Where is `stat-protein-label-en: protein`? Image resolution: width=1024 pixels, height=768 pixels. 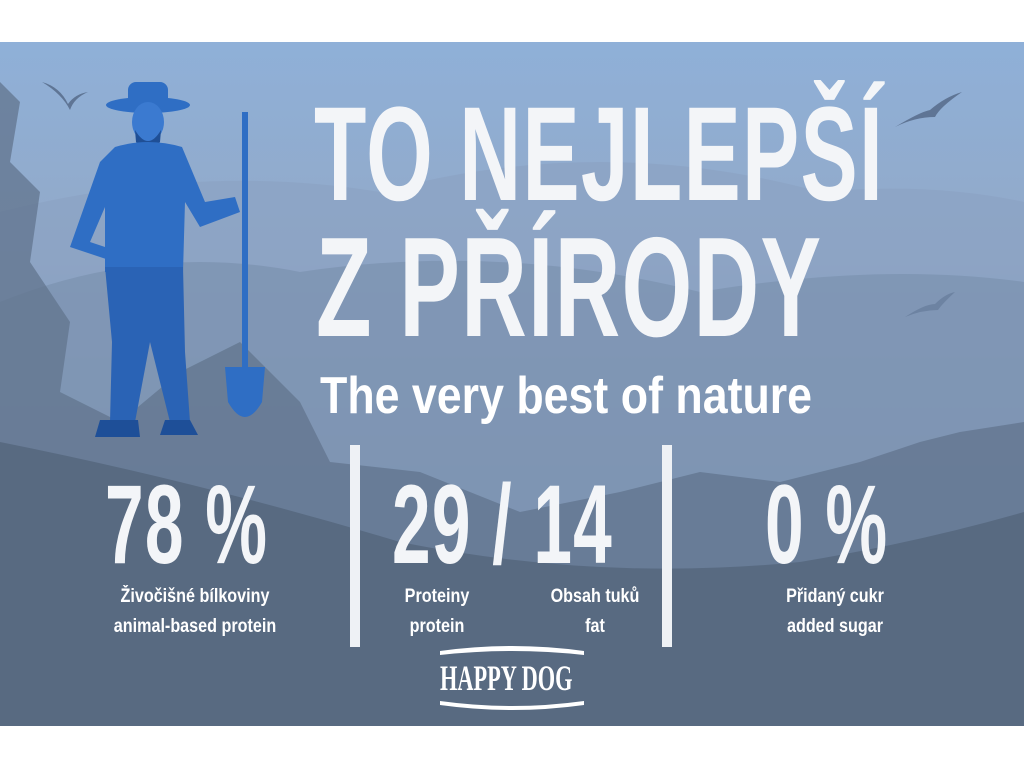 stat-protein-label-en: protein is located at coordinates (437, 626).